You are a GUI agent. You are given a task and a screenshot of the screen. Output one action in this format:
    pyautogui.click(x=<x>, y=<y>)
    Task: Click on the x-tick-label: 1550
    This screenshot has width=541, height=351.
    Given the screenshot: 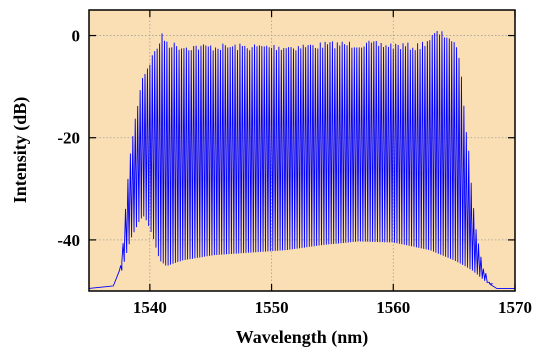 What is the action you would take?
    pyautogui.click(x=272, y=307)
    